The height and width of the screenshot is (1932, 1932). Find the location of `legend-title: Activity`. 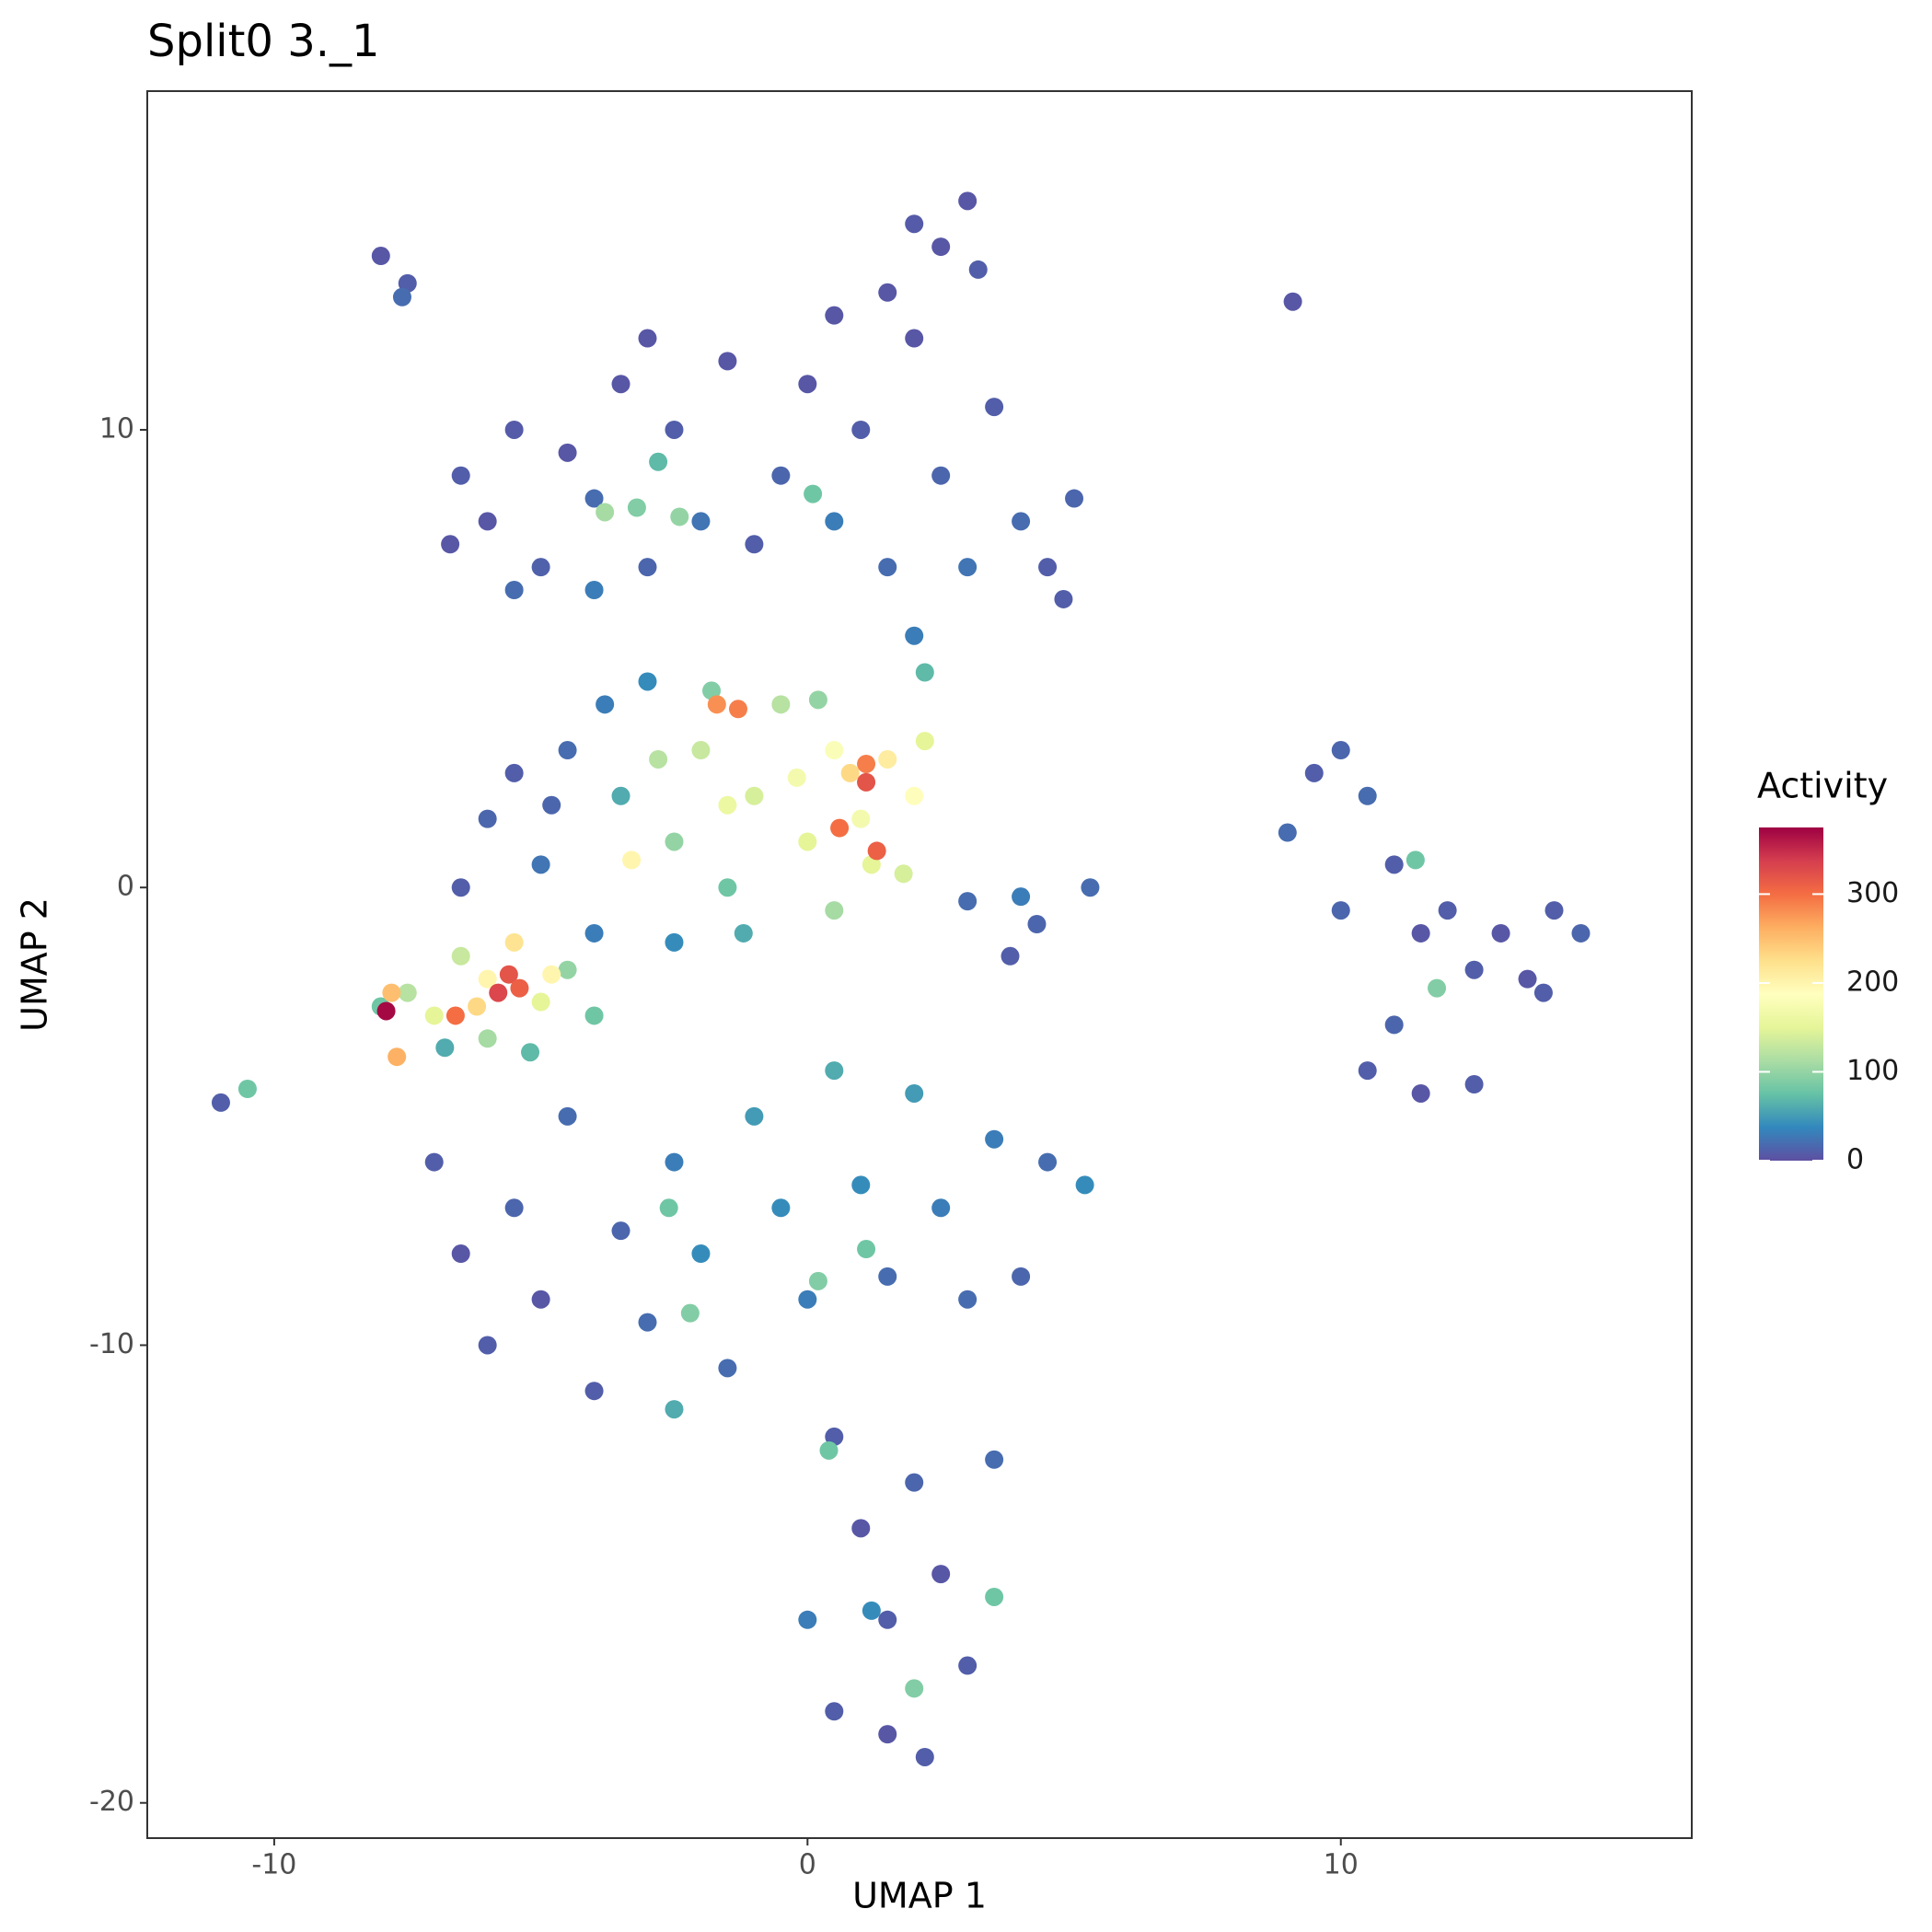

legend-title: Activity is located at coordinates (1823, 786).